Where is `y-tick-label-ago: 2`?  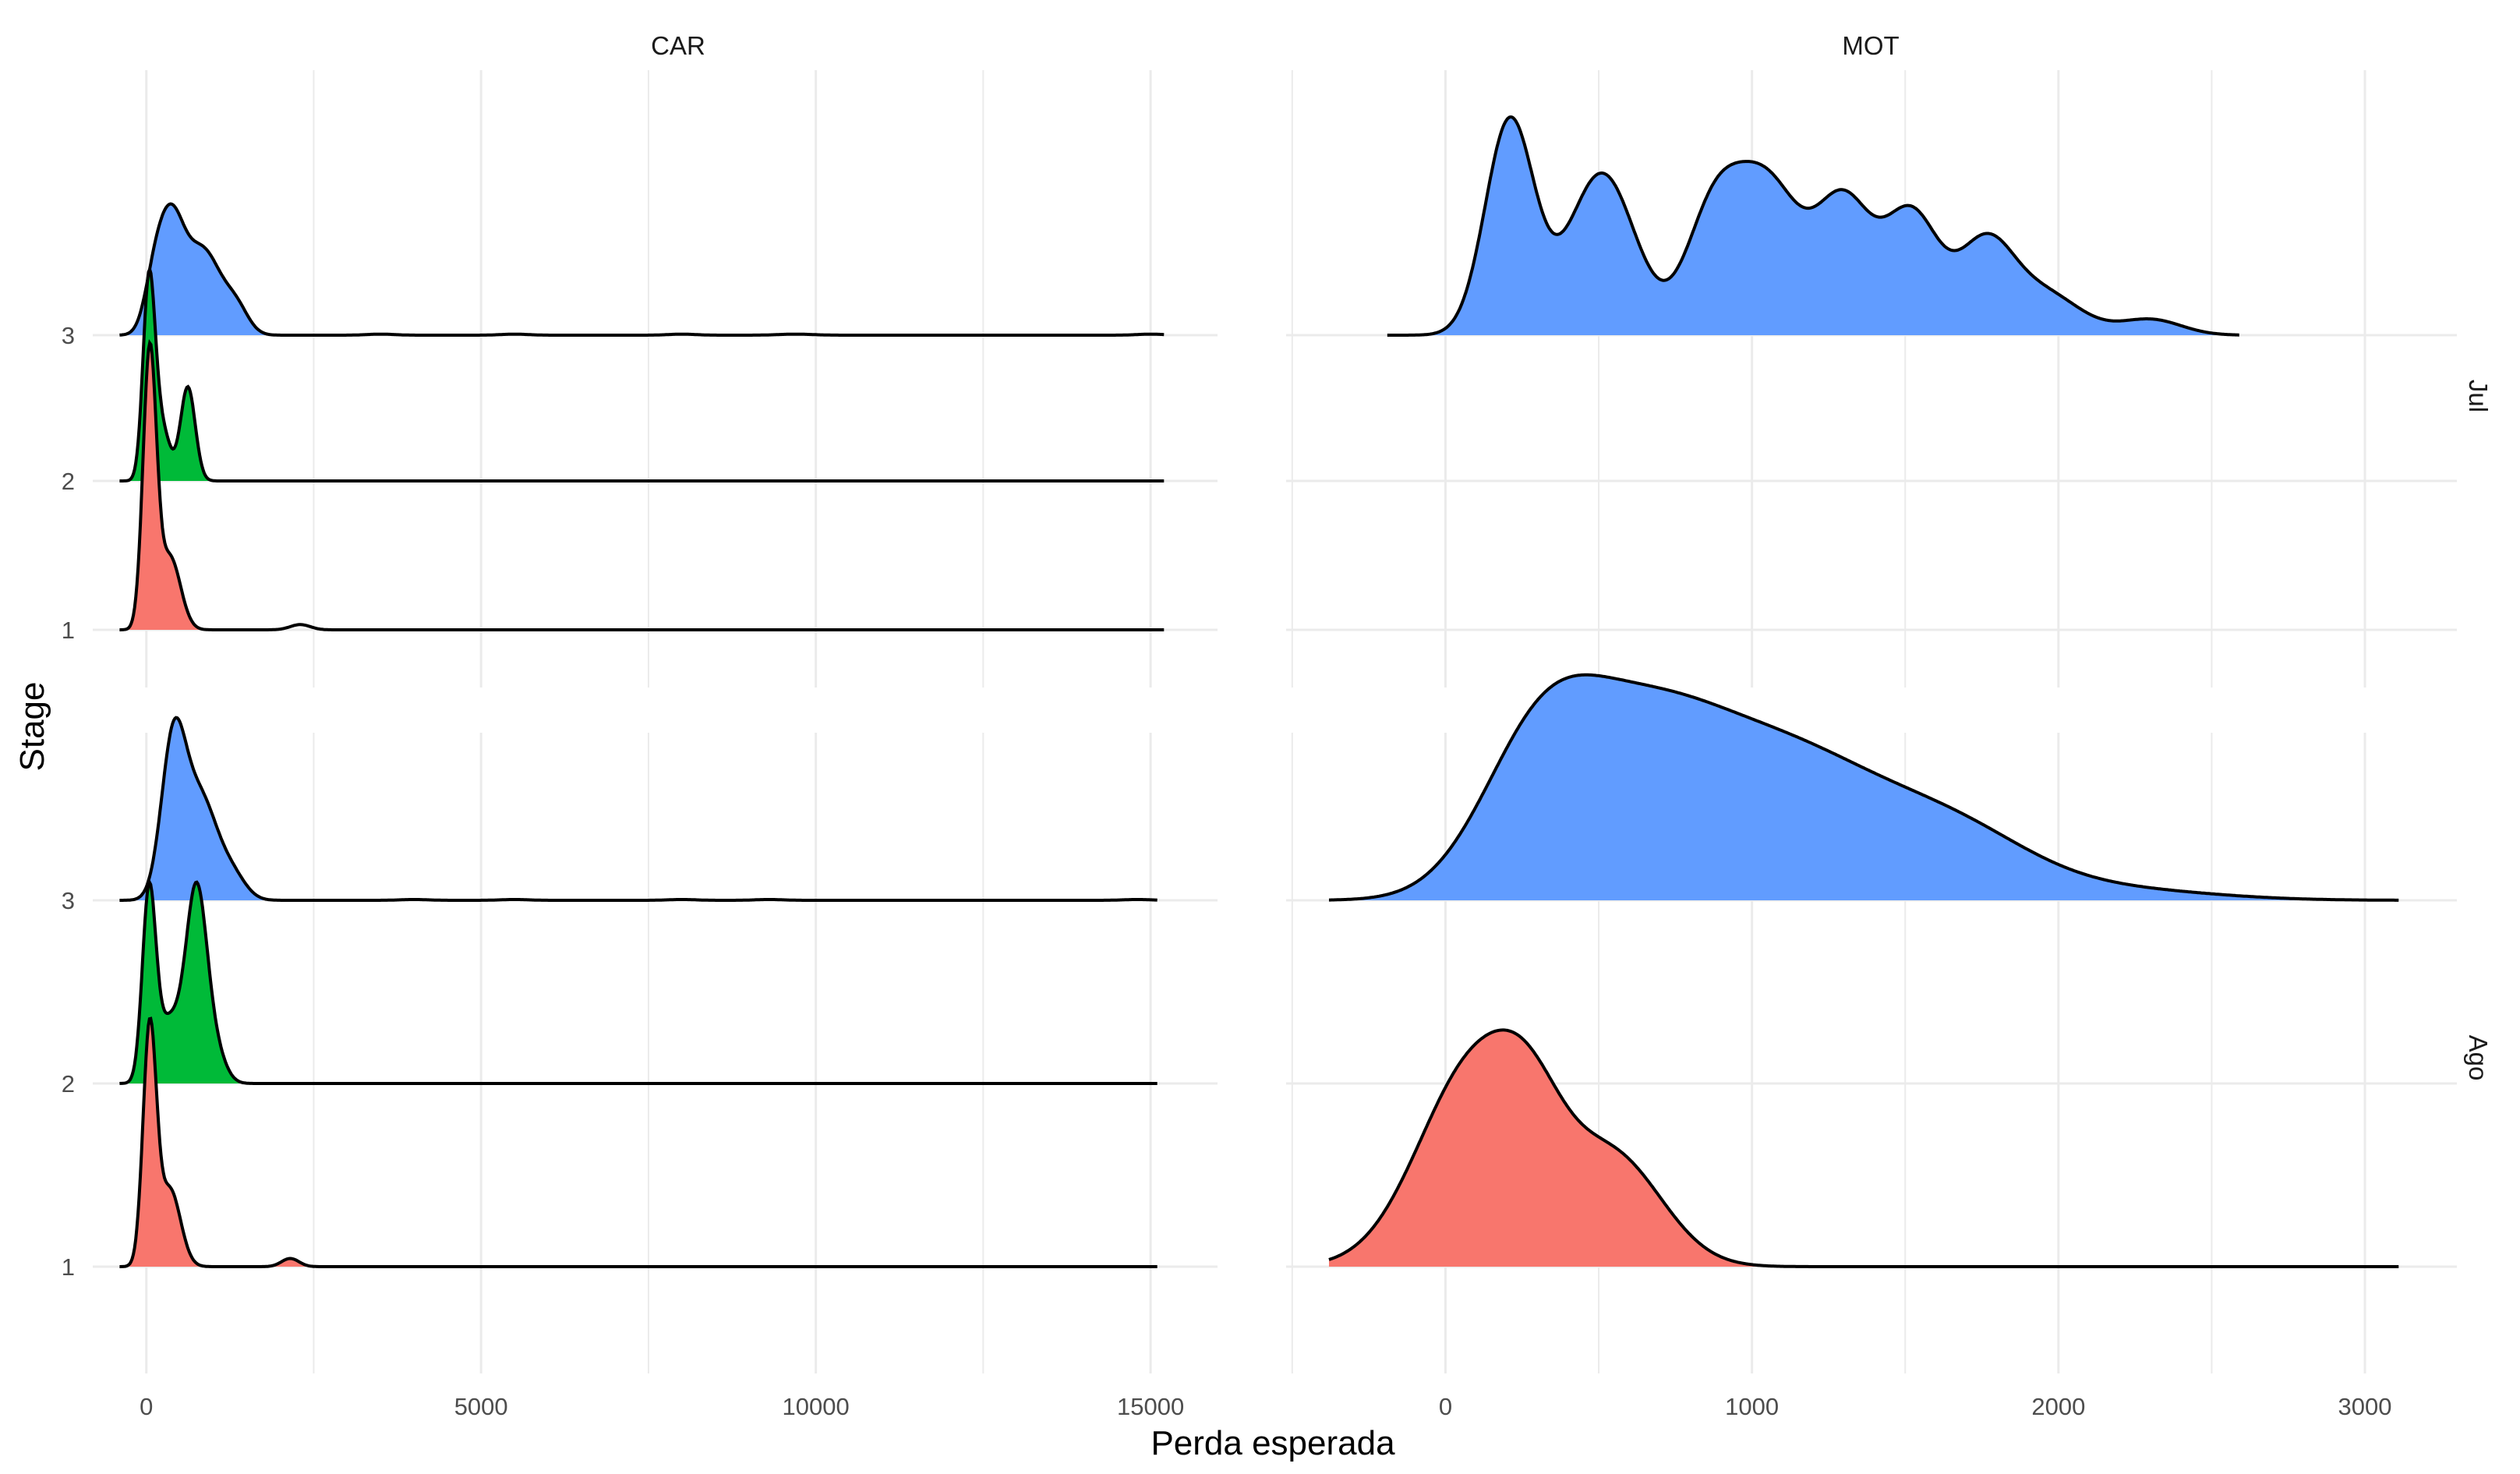
y-tick-label-ago: 2 is located at coordinates (69, 1084).